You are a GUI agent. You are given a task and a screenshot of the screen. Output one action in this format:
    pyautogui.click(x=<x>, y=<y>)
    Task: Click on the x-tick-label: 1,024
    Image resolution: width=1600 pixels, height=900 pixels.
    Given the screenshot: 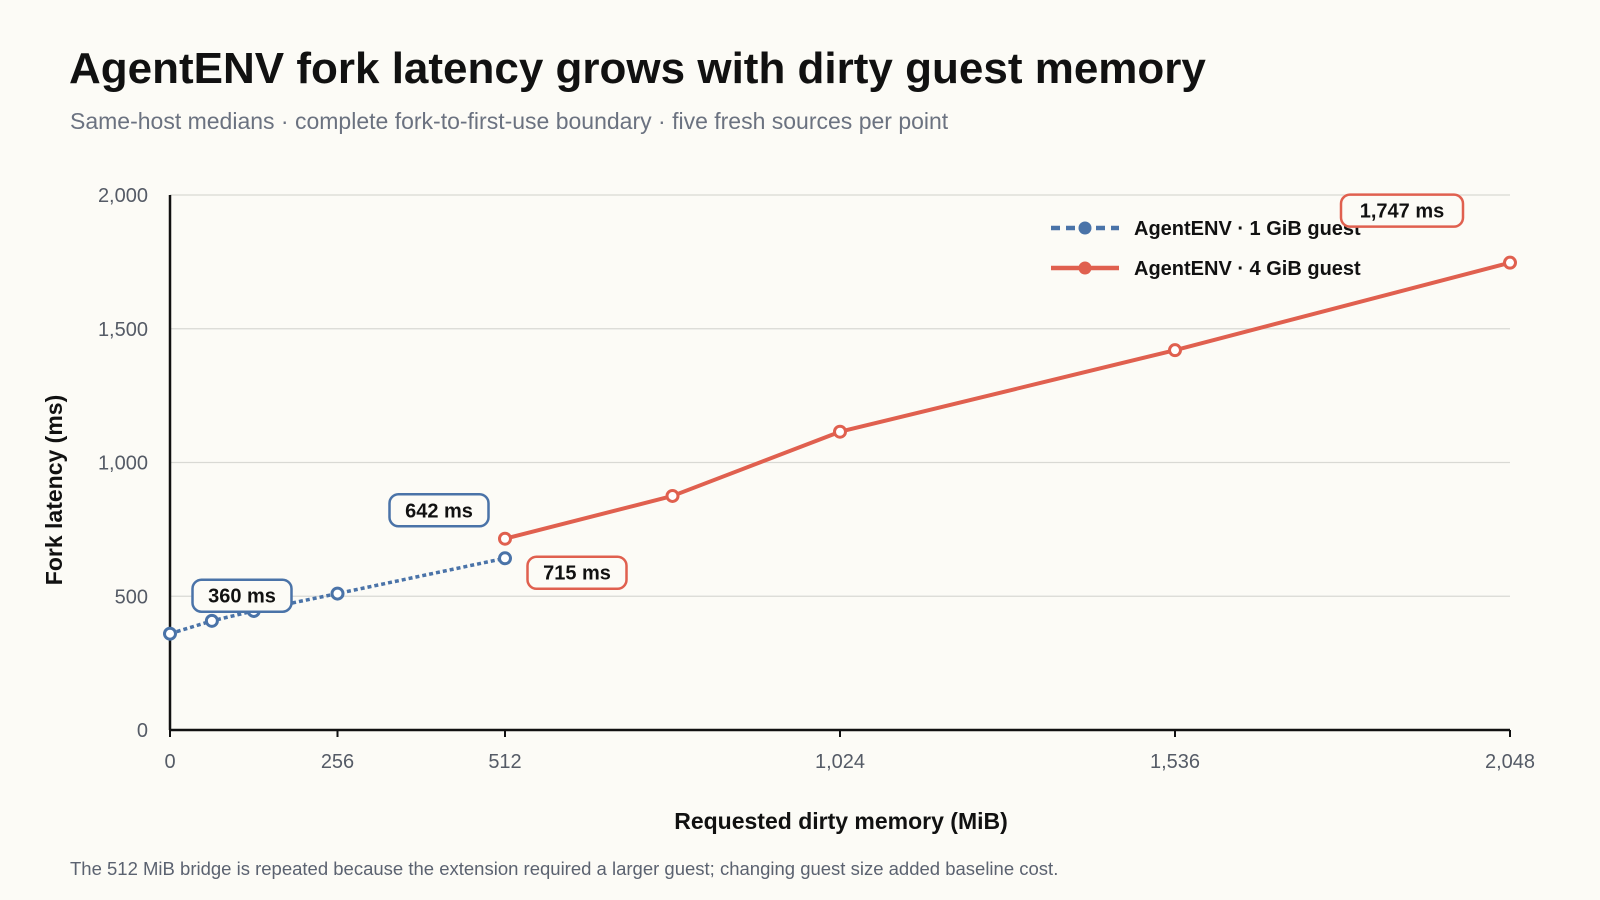 What is the action you would take?
    pyautogui.click(x=840, y=762)
    